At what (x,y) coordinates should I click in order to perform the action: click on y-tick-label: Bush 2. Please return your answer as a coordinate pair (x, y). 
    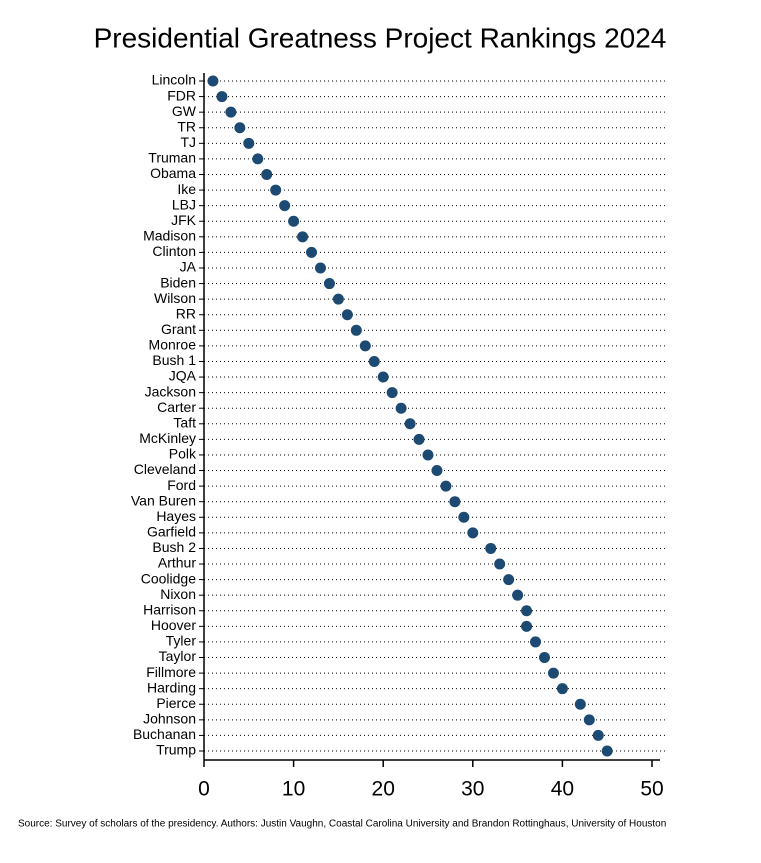
    Looking at the image, I should click on (174, 547).